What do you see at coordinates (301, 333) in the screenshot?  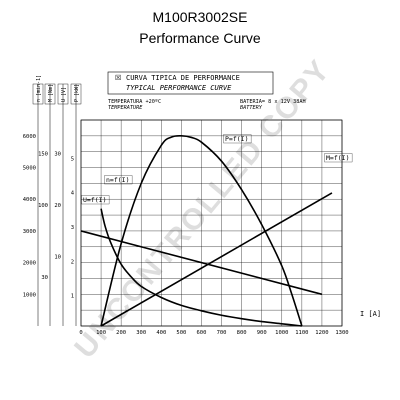 I see `x-tick-label: 1100` at bounding box center [301, 333].